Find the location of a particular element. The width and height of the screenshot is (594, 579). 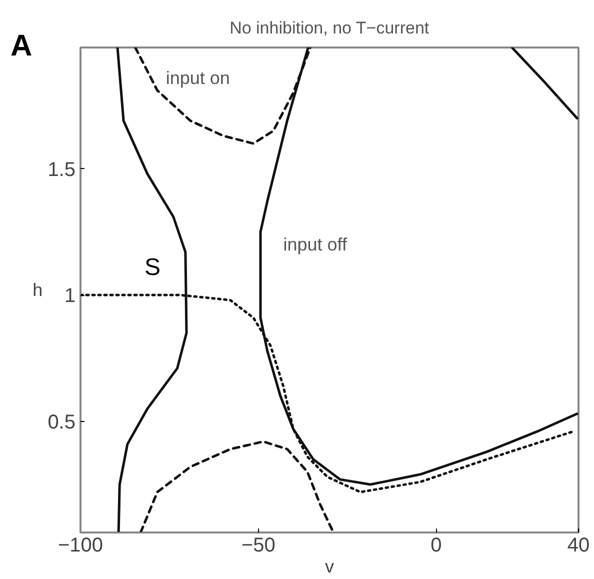

line-series is located at coordinates (237, 486).